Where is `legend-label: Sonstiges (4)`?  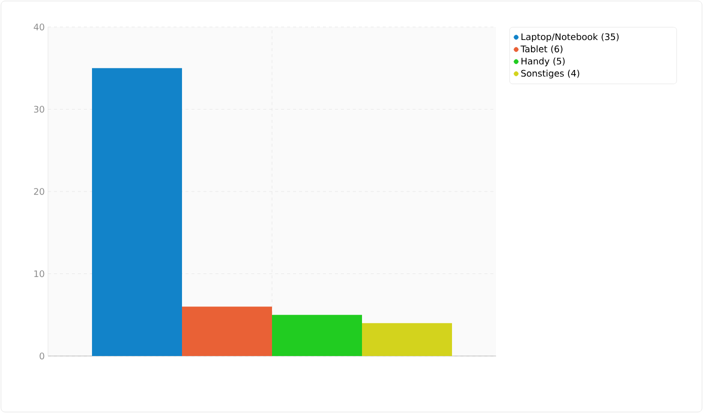
legend-label: Sonstiges (4) is located at coordinates (550, 74).